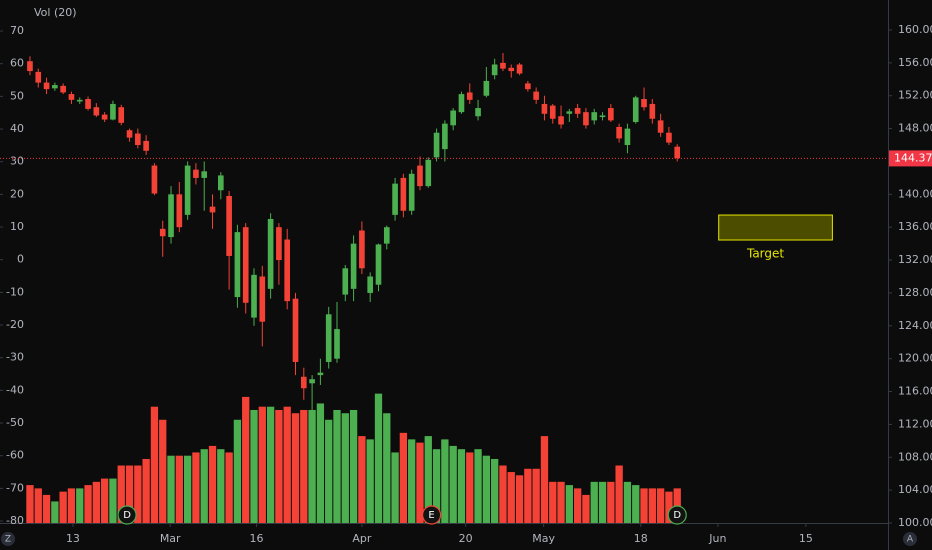 The height and width of the screenshot is (550, 932). Describe the element at coordinates (641, 538) in the screenshot. I see `x-tick-label: 18` at that location.